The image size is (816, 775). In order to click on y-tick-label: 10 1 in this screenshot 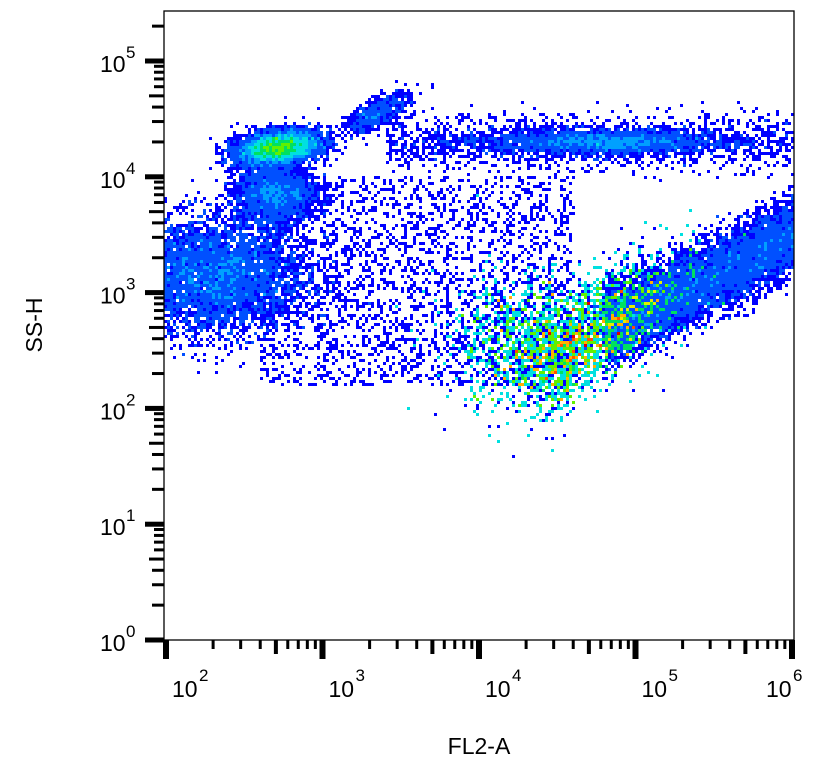, I will do `click(117, 523)`.